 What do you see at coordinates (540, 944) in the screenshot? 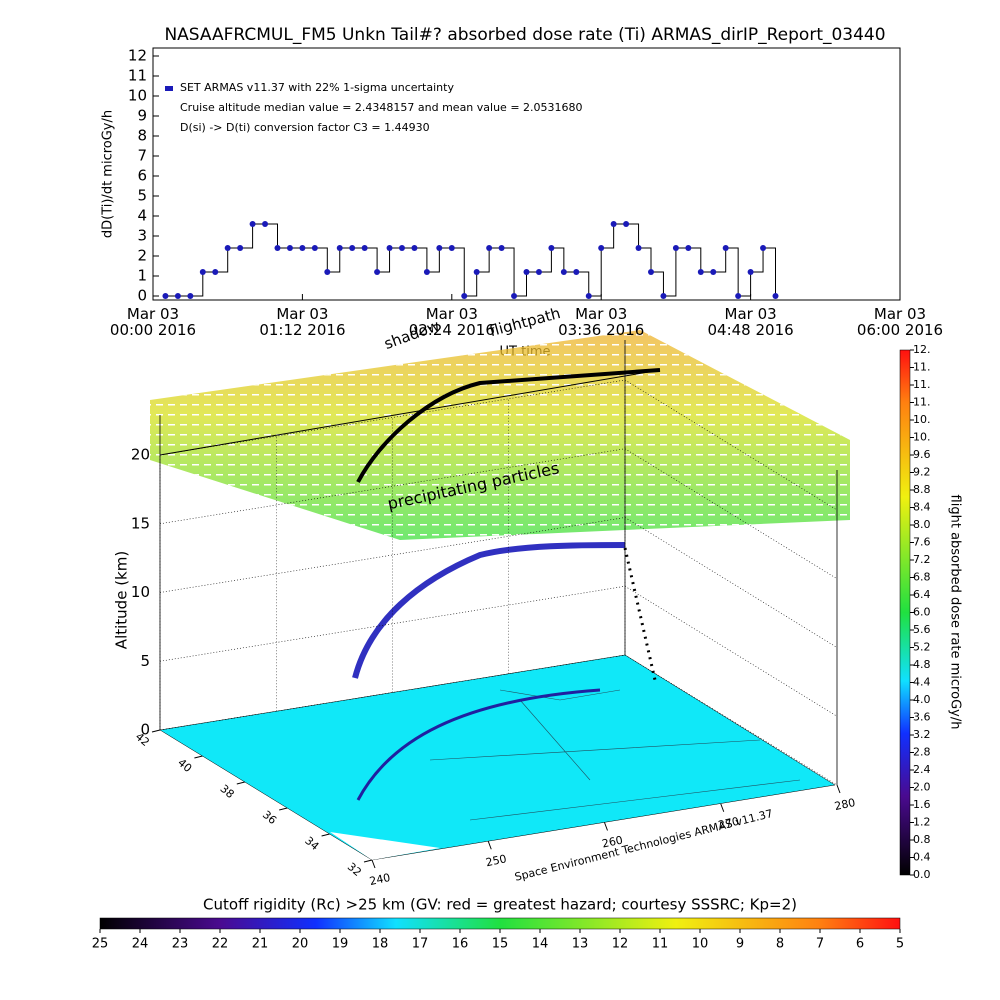
I see `colorbar-tick-label: 14` at bounding box center [540, 944].